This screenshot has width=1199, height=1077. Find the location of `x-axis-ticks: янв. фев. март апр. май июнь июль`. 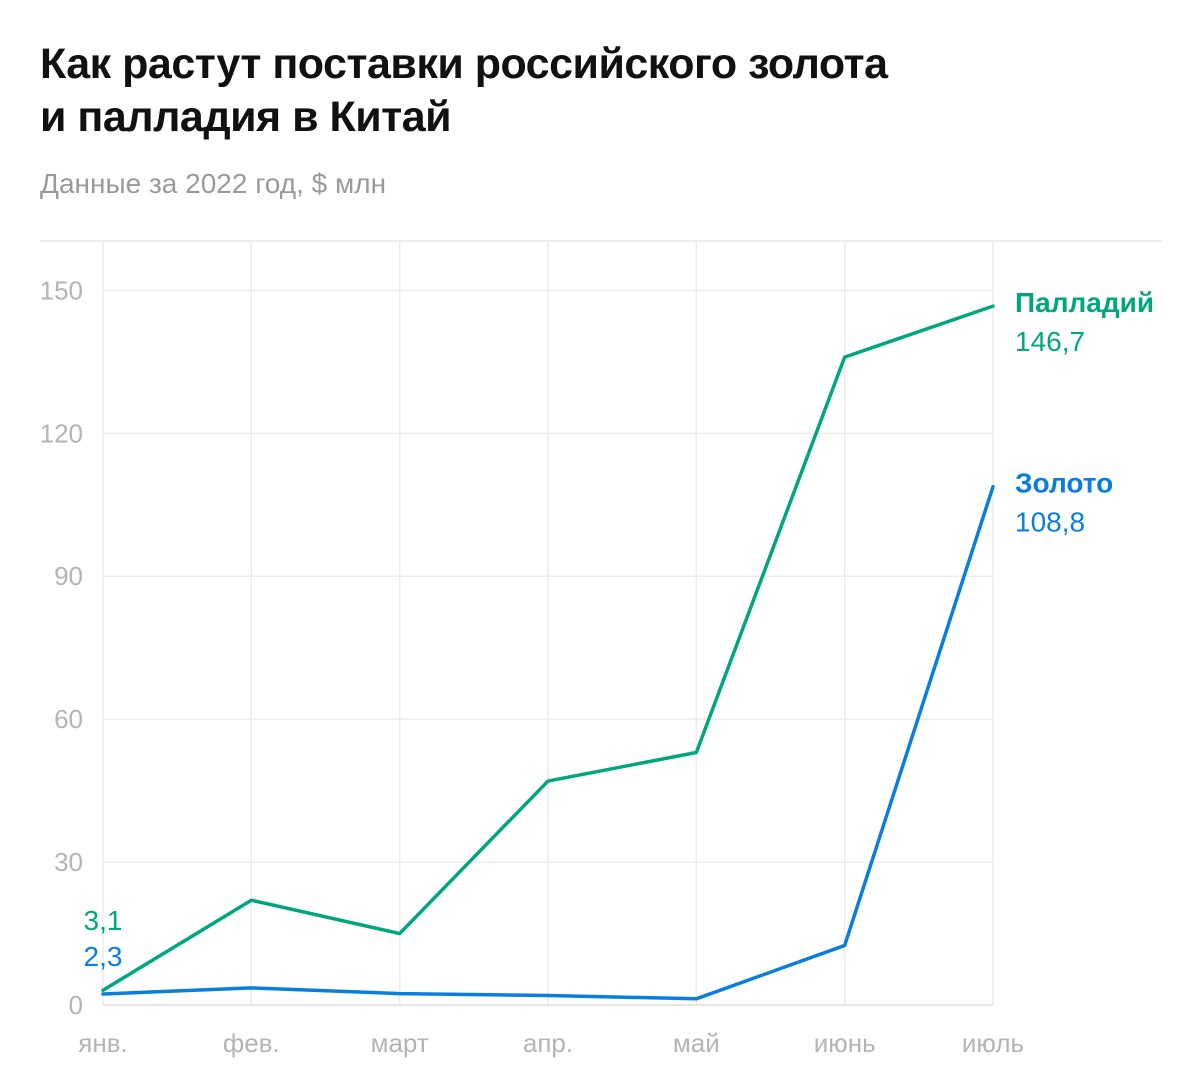

x-axis-ticks: янв. фев. март апр. май июнь июль is located at coordinates (551, 1043).